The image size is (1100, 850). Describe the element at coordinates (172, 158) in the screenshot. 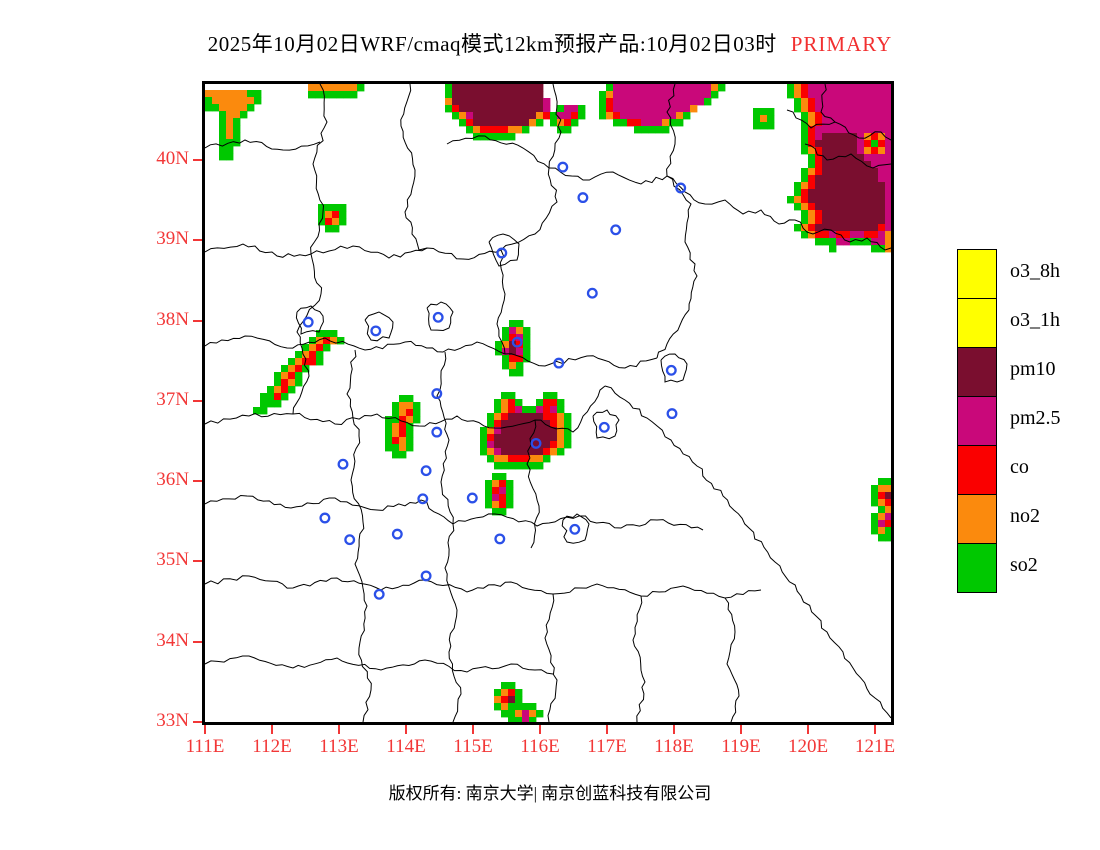

I see `lat-tick-label: 40N` at that location.